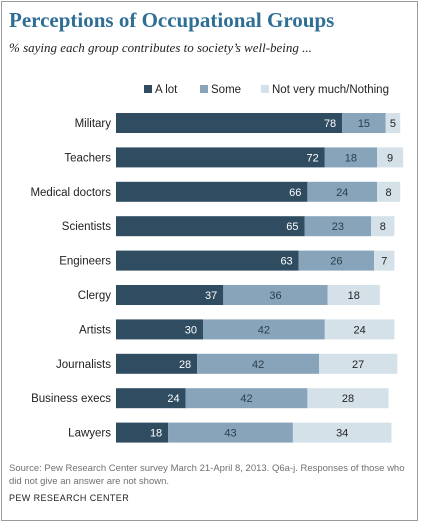 The height and width of the screenshot is (524, 421). What do you see at coordinates (173, 399) in the screenshot?
I see `data-label-1: 24` at bounding box center [173, 399].